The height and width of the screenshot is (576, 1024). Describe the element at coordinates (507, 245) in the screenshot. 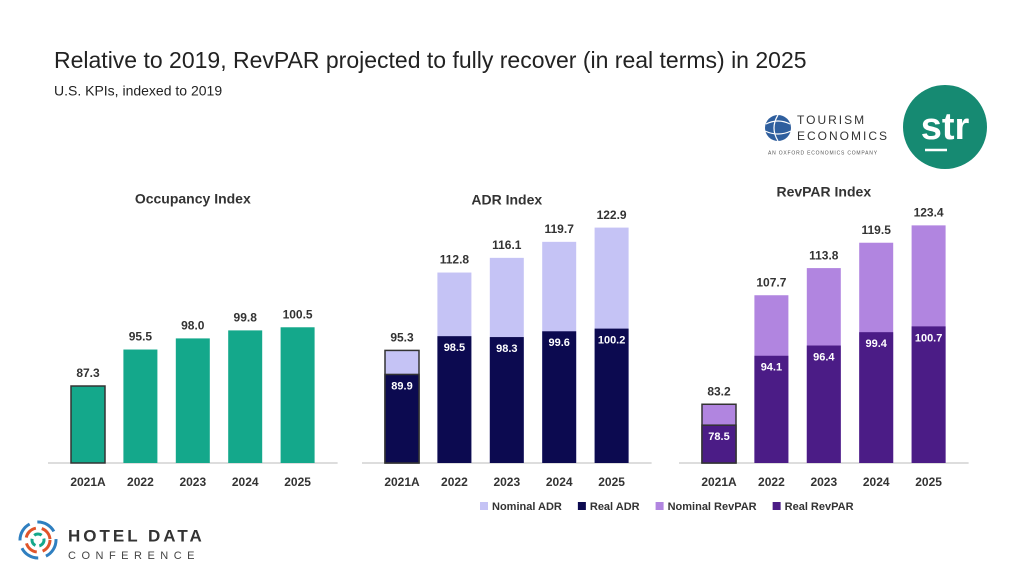

I see `value-label: 116.1` at that location.